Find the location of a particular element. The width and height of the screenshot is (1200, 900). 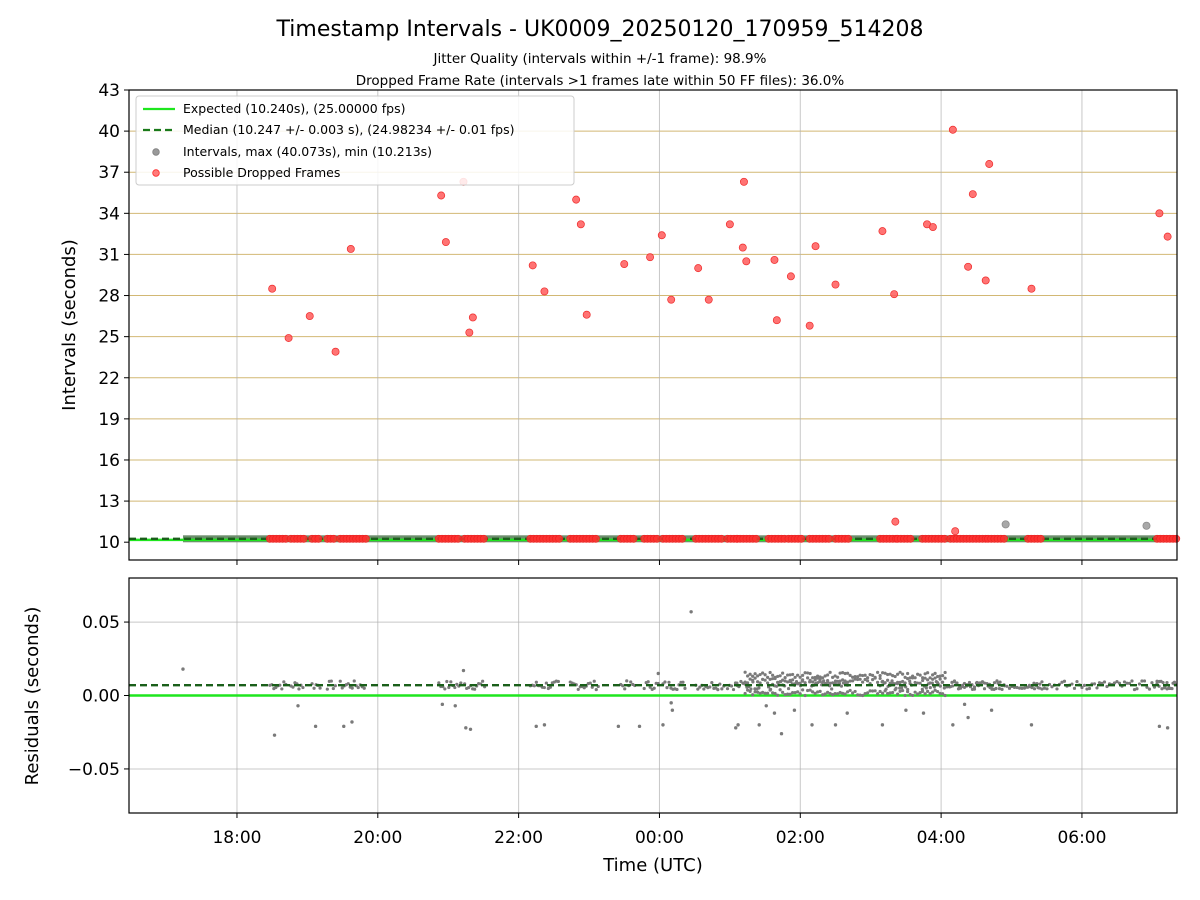

y-tick-label: 10 is located at coordinates (109, 543).